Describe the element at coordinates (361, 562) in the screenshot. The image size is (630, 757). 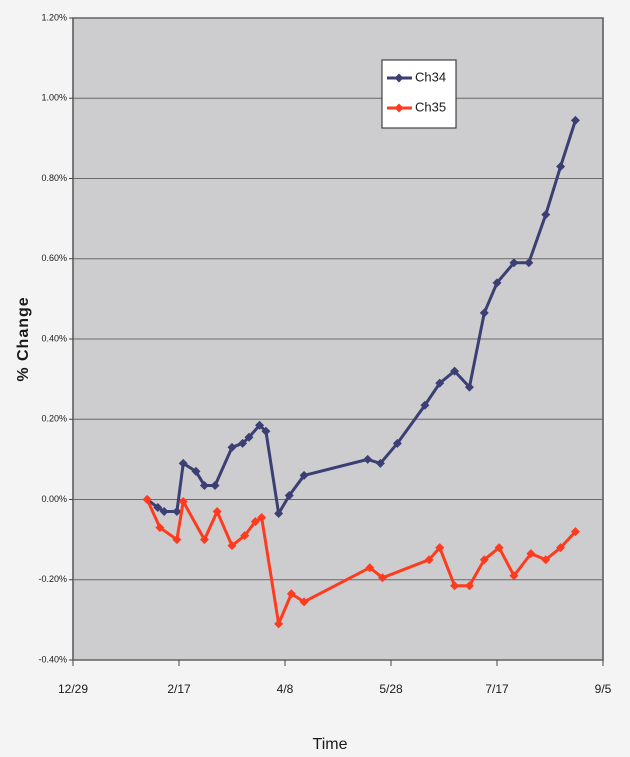
I see `series-line` at that location.